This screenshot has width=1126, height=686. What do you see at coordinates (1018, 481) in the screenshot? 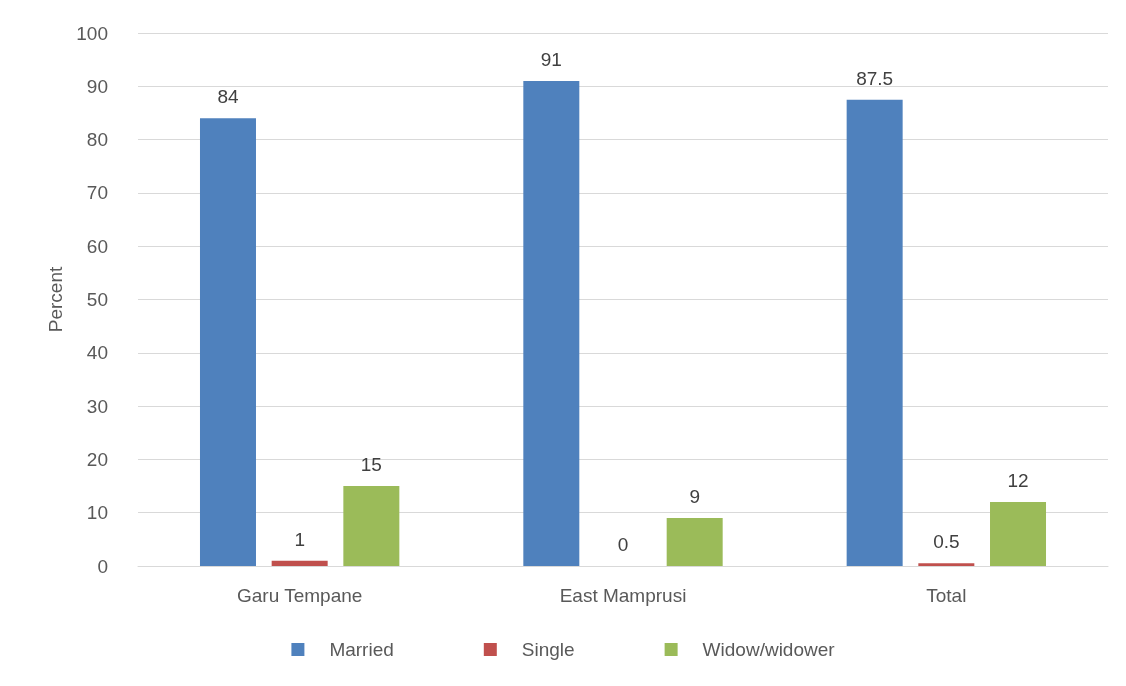
I see `data-label: 12` at bounding box center [1018, 481].